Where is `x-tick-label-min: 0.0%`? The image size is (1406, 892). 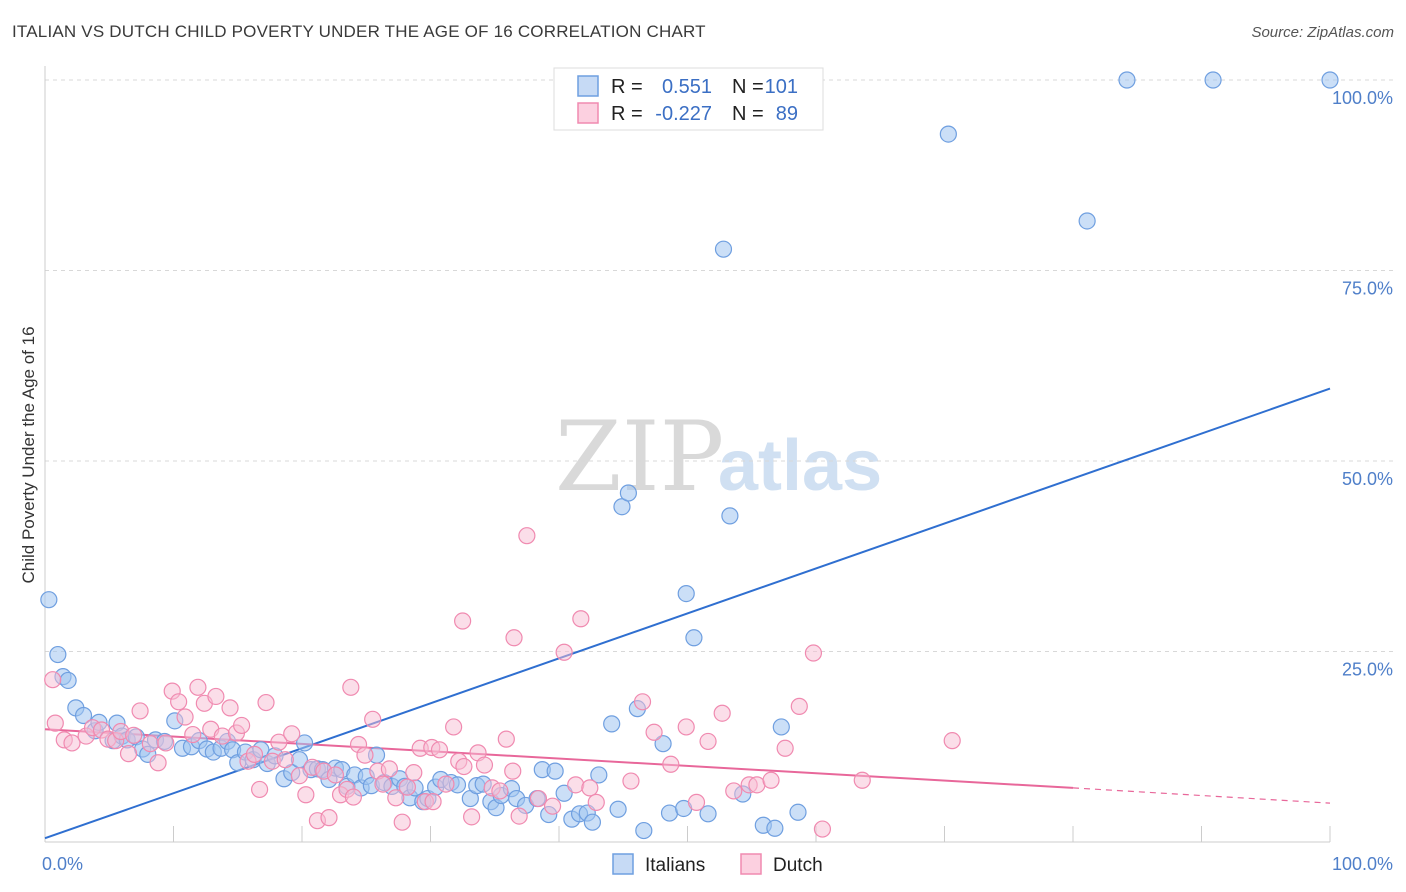
x-tick-label-min: 0.0% is located at coordinates (62, 864).